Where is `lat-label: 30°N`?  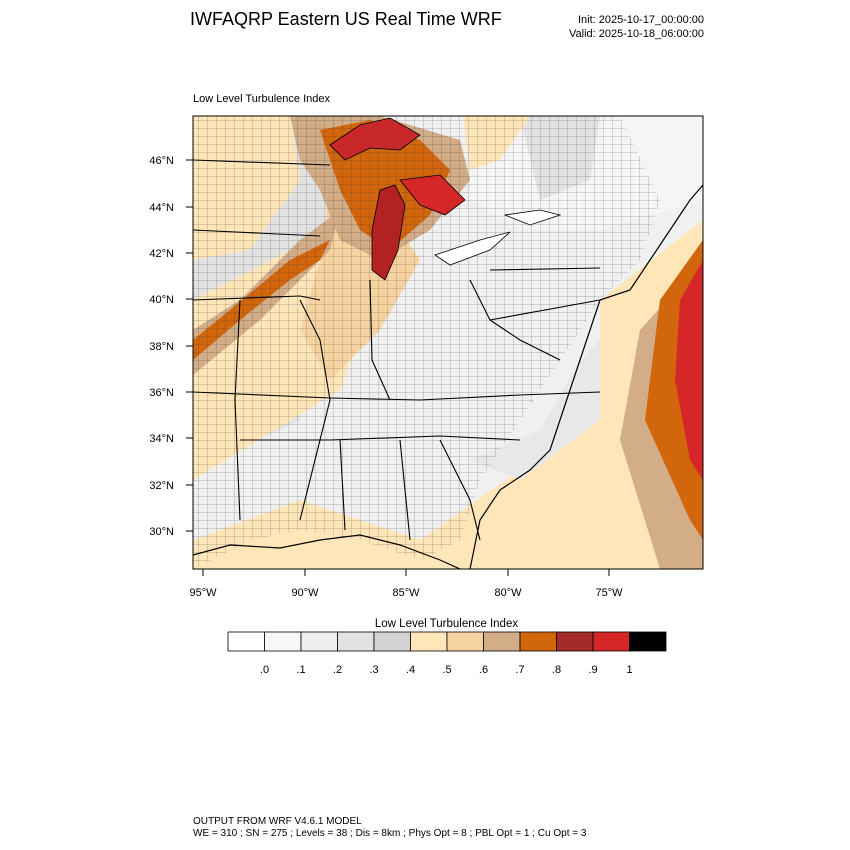 lat-label: 30°N is located at coordinates (161, 532).